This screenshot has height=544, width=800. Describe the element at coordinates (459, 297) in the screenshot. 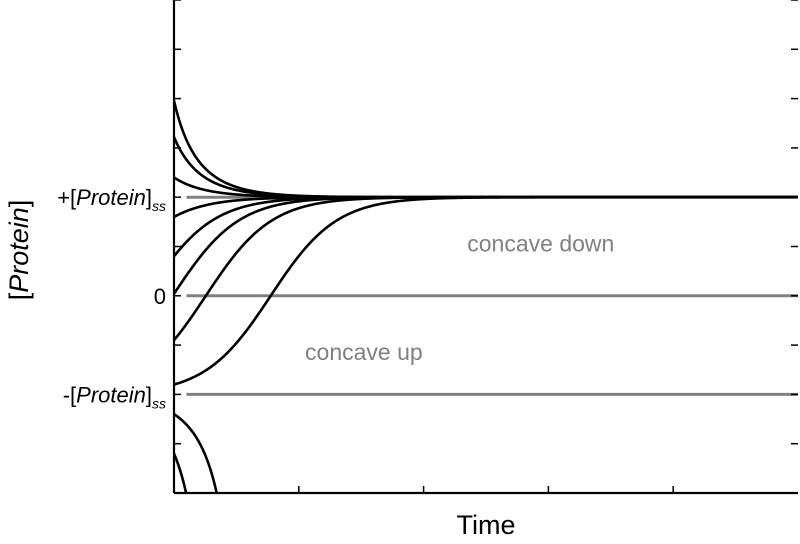

I see `annotations: concave down concave up` at that location.